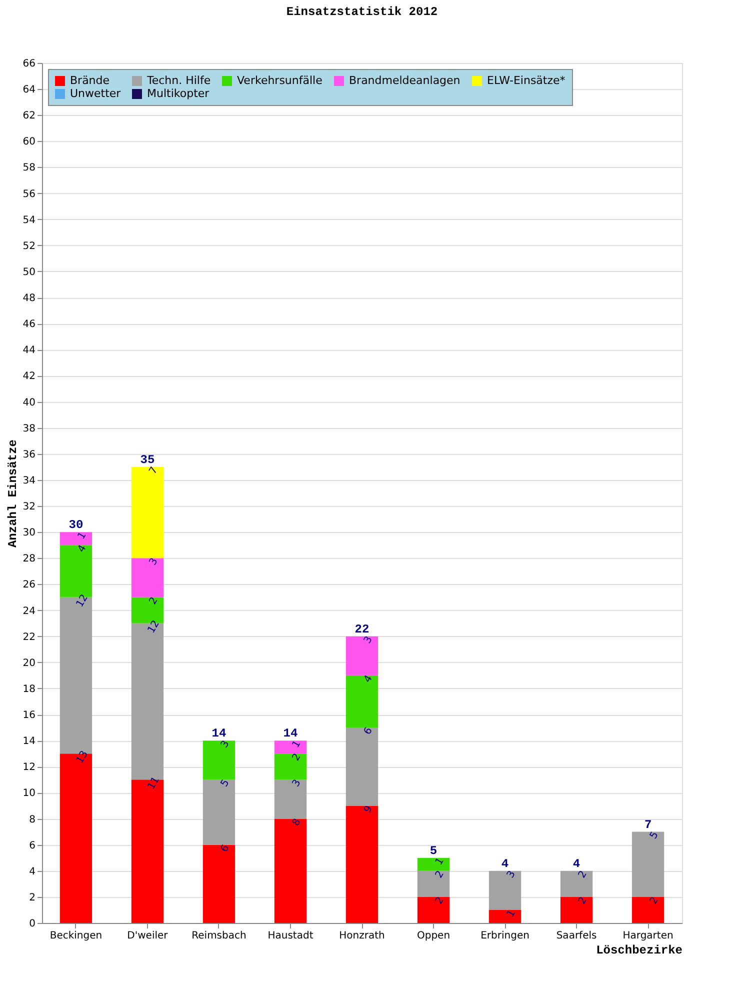 The height and width of the screenshot is (1000, 750). Describe the element at coordinates (505, 863) in the screenshot. I see `total-label: 4` at that location.